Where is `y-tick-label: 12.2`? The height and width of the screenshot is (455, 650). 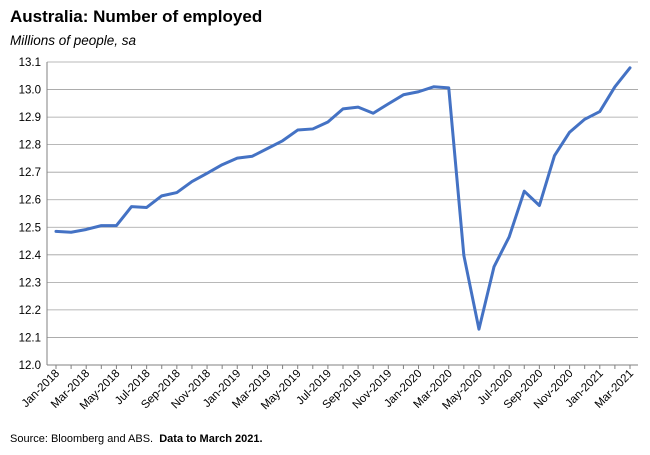
y-tick-label: 12.2 is located at coordinates (30, 311).